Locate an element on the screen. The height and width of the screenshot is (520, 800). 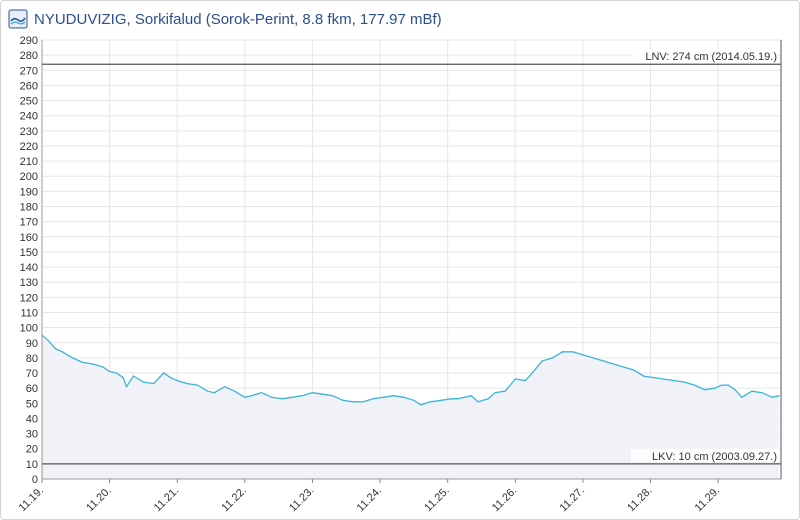
y-tick-label: 190 is located at coordinates (29, 192).